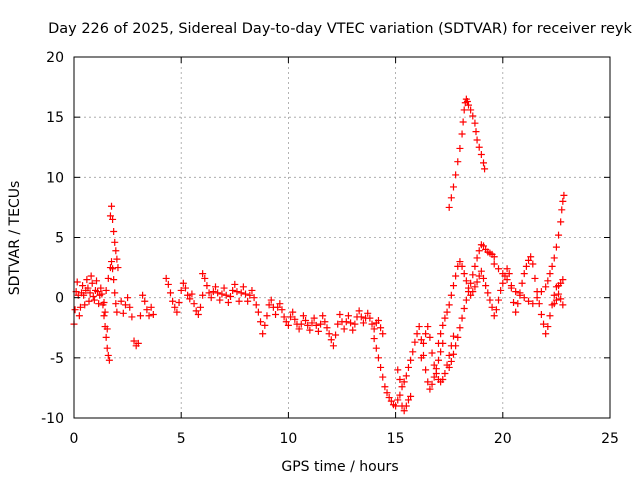  What do you see at coordinates (59, 239) in the screenshot?
I see `y-tick-label: 5` at bounding box center [59, 239].